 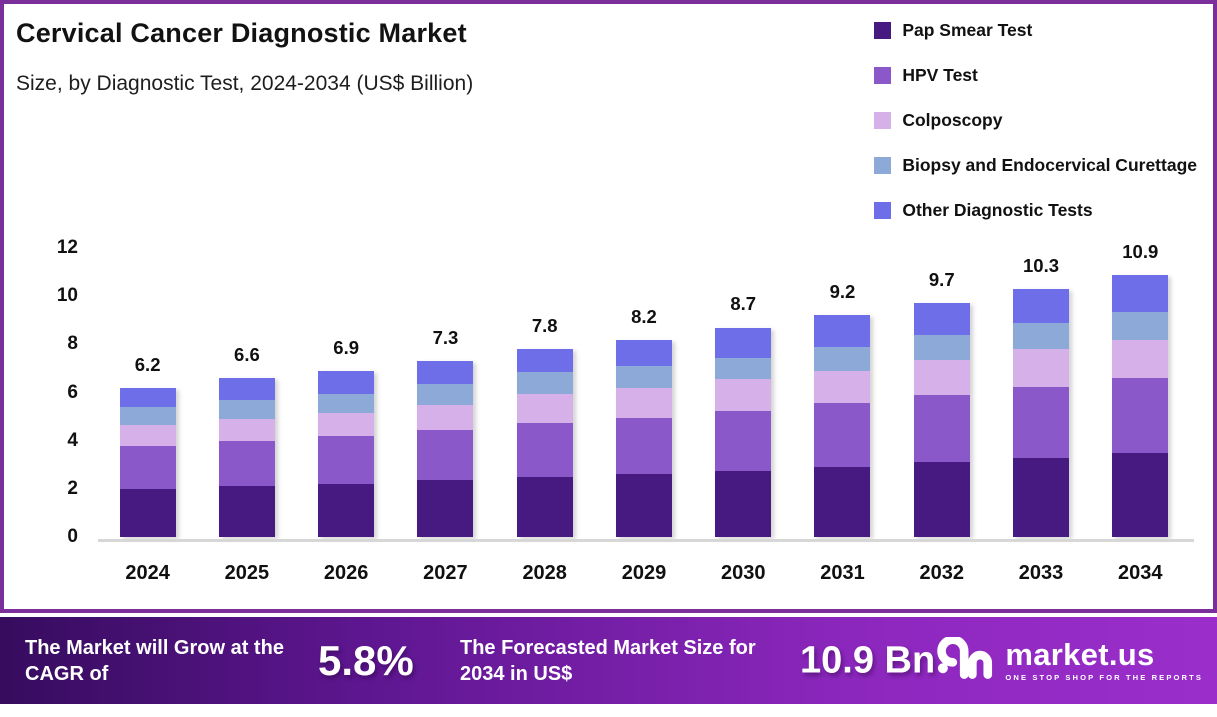 I want to click on y-axis: 0 2 4 6 8 10 12, so click(x=41, y=392).